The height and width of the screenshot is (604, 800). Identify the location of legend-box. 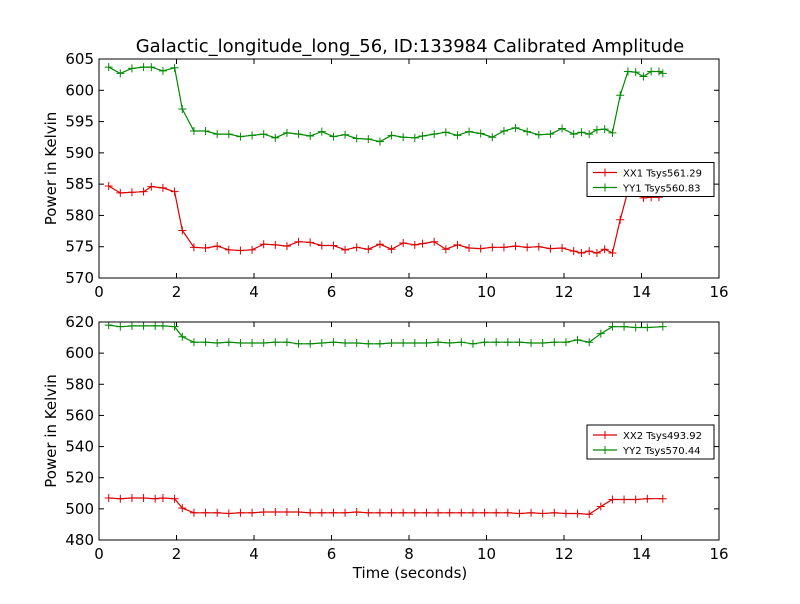
(650, 179).